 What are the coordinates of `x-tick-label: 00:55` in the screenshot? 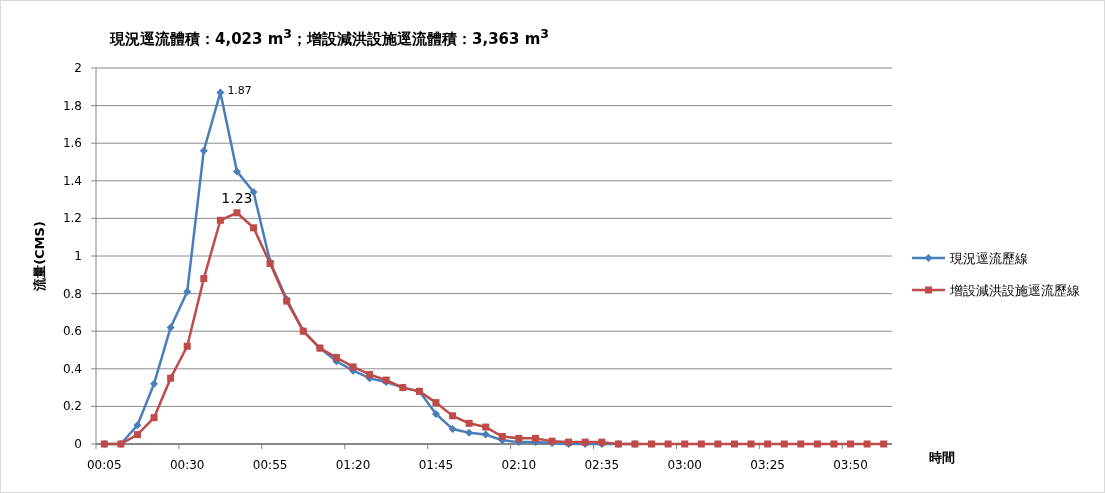 It's located at (270, 465).